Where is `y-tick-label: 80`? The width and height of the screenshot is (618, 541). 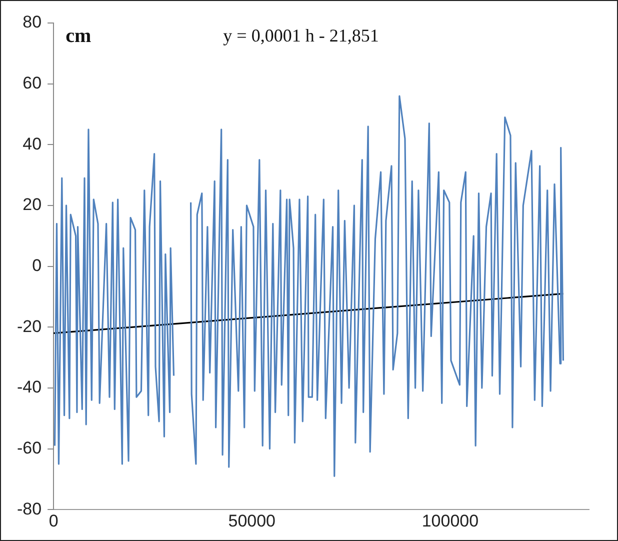
y-tick-label: 80 is located at coordinates (32, 22).